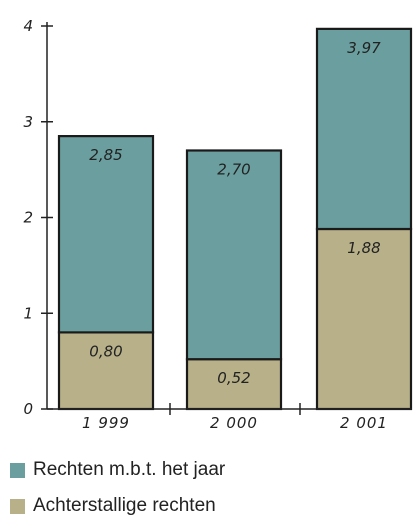  I want to click on data-label: 2,70, so click(233, 169).